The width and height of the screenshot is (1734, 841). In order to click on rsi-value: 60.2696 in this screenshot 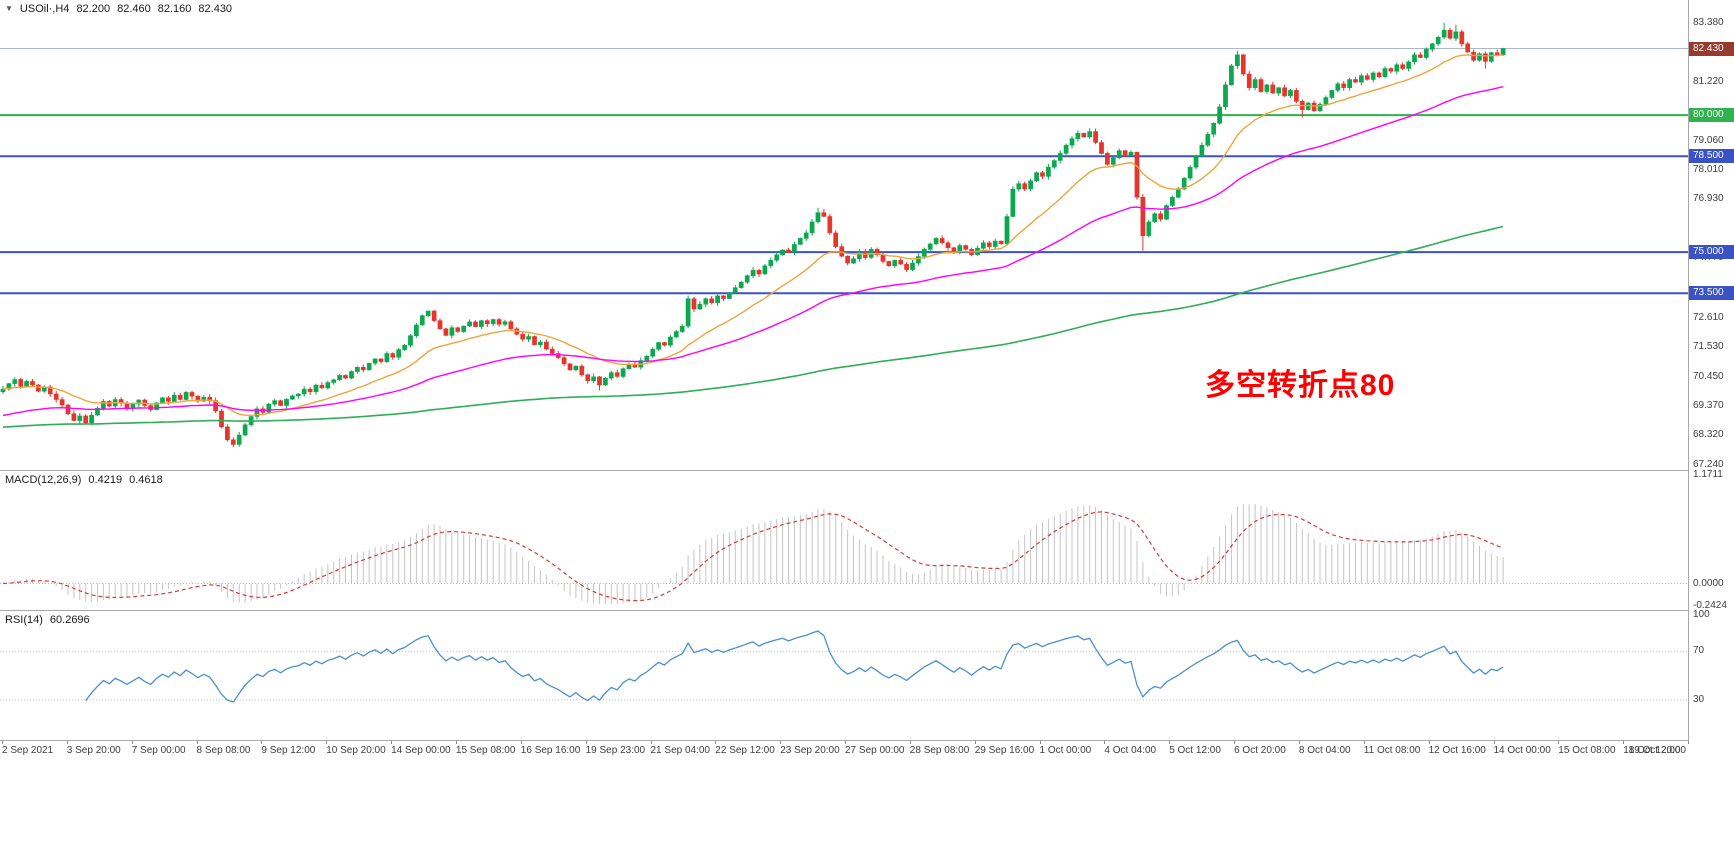, I will do `click(69, 620)`.